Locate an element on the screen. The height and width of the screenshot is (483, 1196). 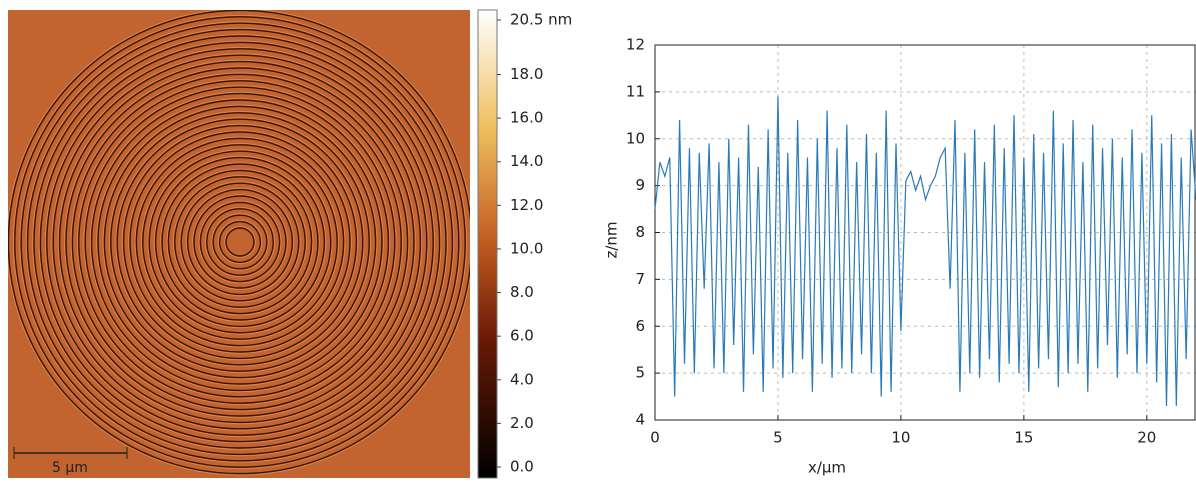
y-tick-label: 9 is located at coordinates (640, 185).